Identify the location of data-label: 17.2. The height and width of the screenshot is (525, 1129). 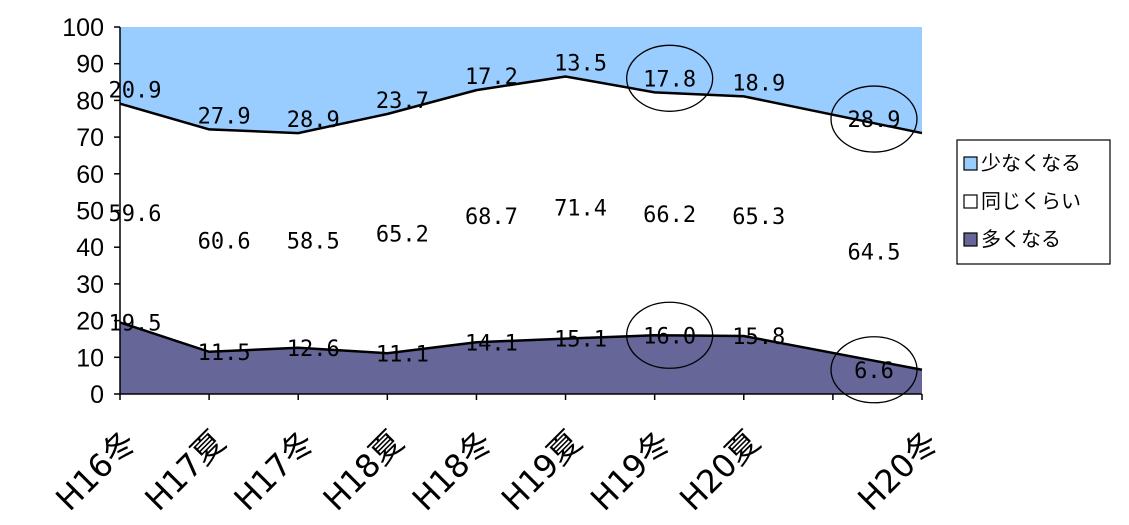
(491, 77).